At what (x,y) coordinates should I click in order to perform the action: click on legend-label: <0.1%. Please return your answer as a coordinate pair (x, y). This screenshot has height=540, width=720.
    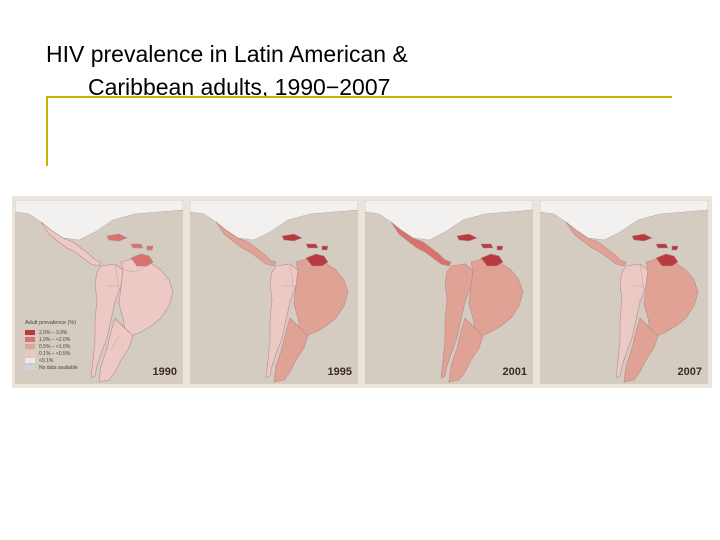
    Looking at the image, I should click on (46, 360).